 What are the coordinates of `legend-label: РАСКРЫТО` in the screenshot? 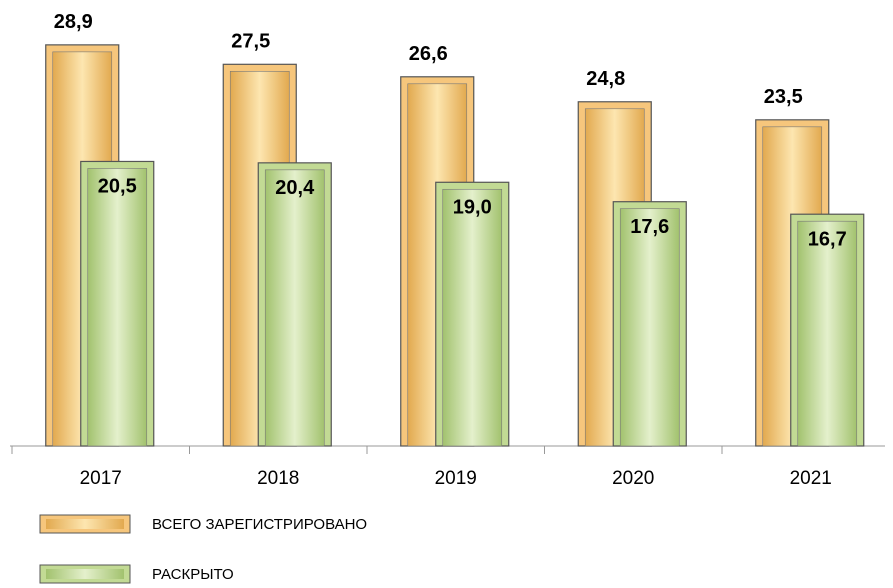 It's located at (193, 574).